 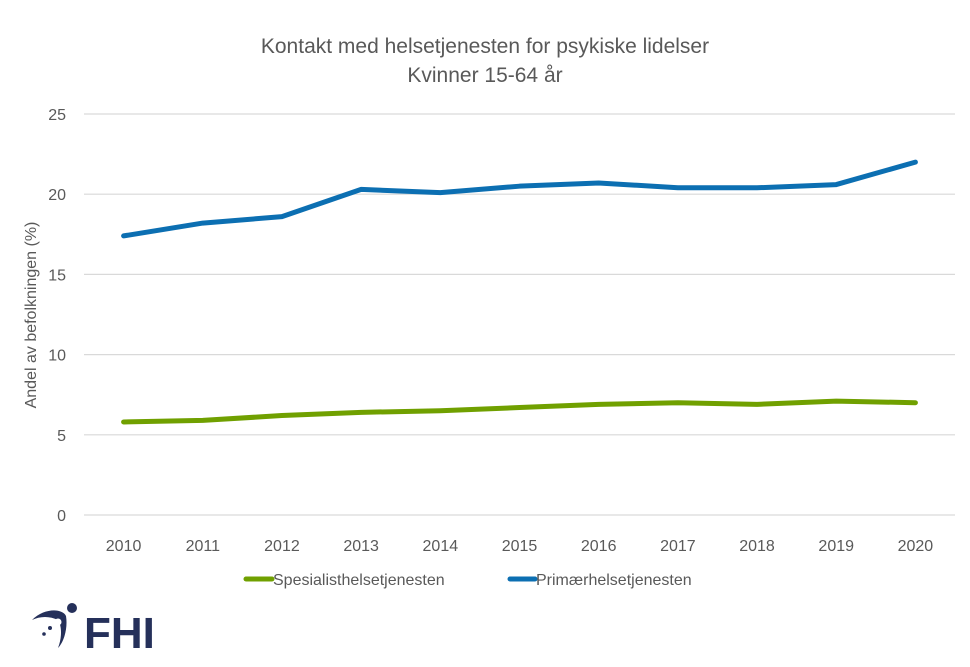 I want to click on series-primaer, so click(x=519, y=199).